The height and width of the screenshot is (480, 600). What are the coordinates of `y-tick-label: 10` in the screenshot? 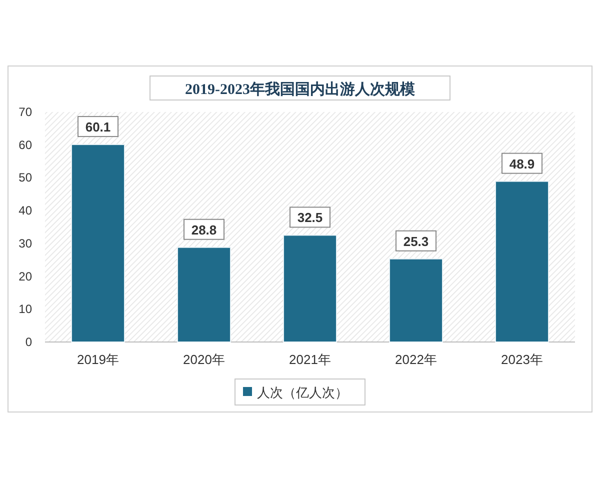 It's located at (25, 309).